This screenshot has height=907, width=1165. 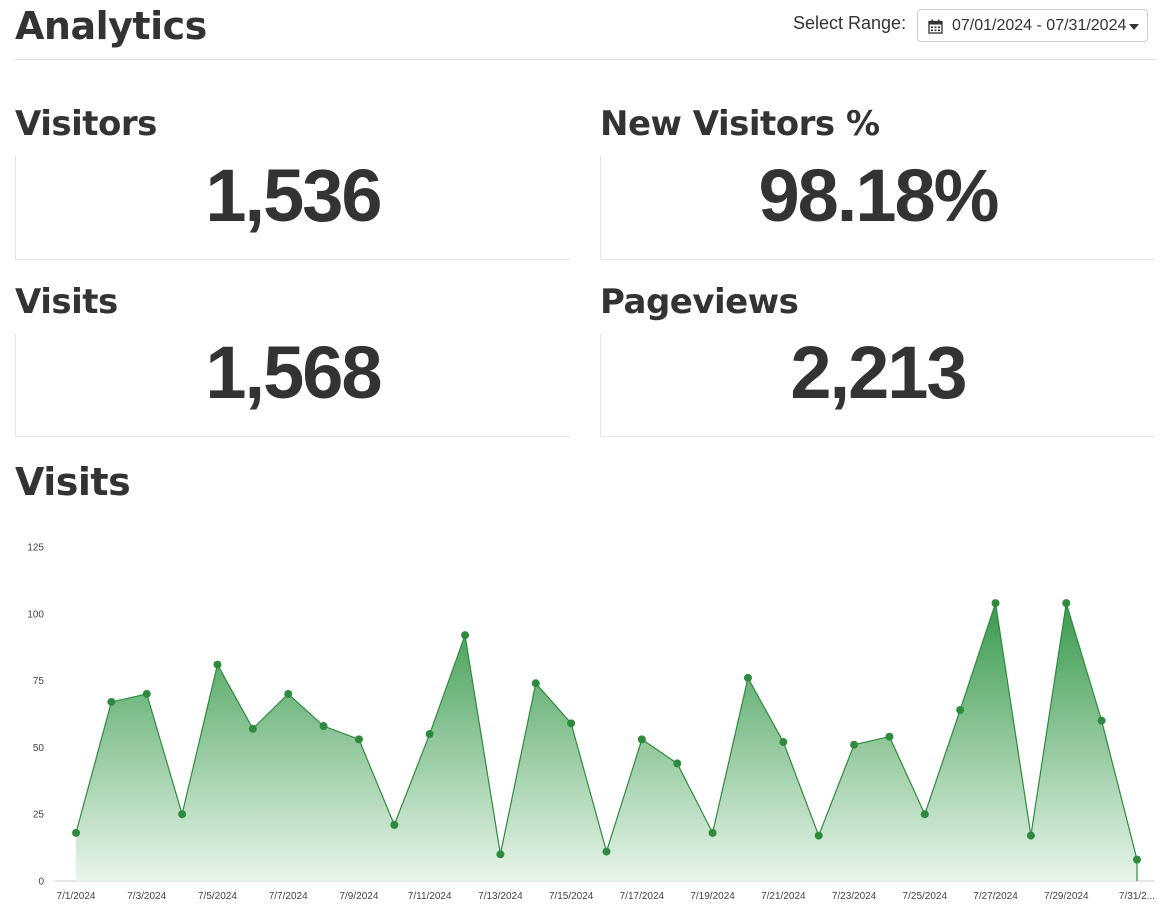 I want to click on new-visitors-card: 98.18%, so click(x=877, y=208).